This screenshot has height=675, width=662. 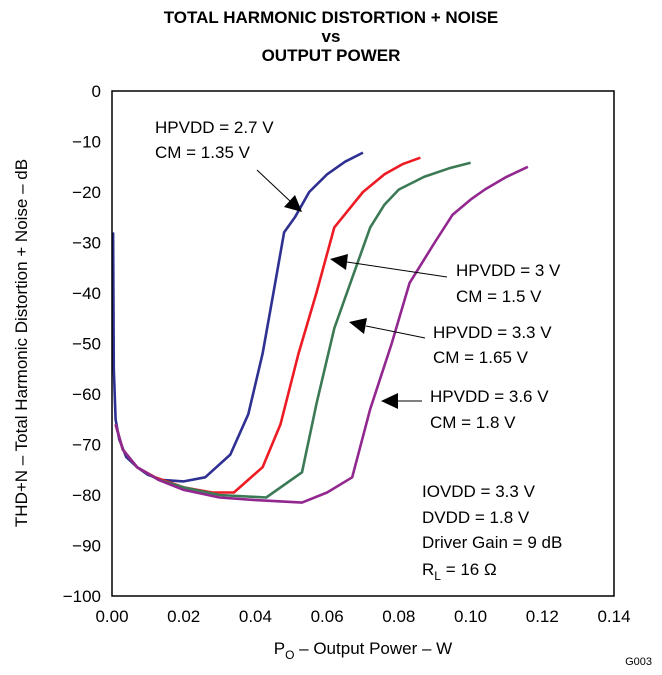 I want to click on svg-text: Driver Gain = 9 dB, so click(x=492, y=542).